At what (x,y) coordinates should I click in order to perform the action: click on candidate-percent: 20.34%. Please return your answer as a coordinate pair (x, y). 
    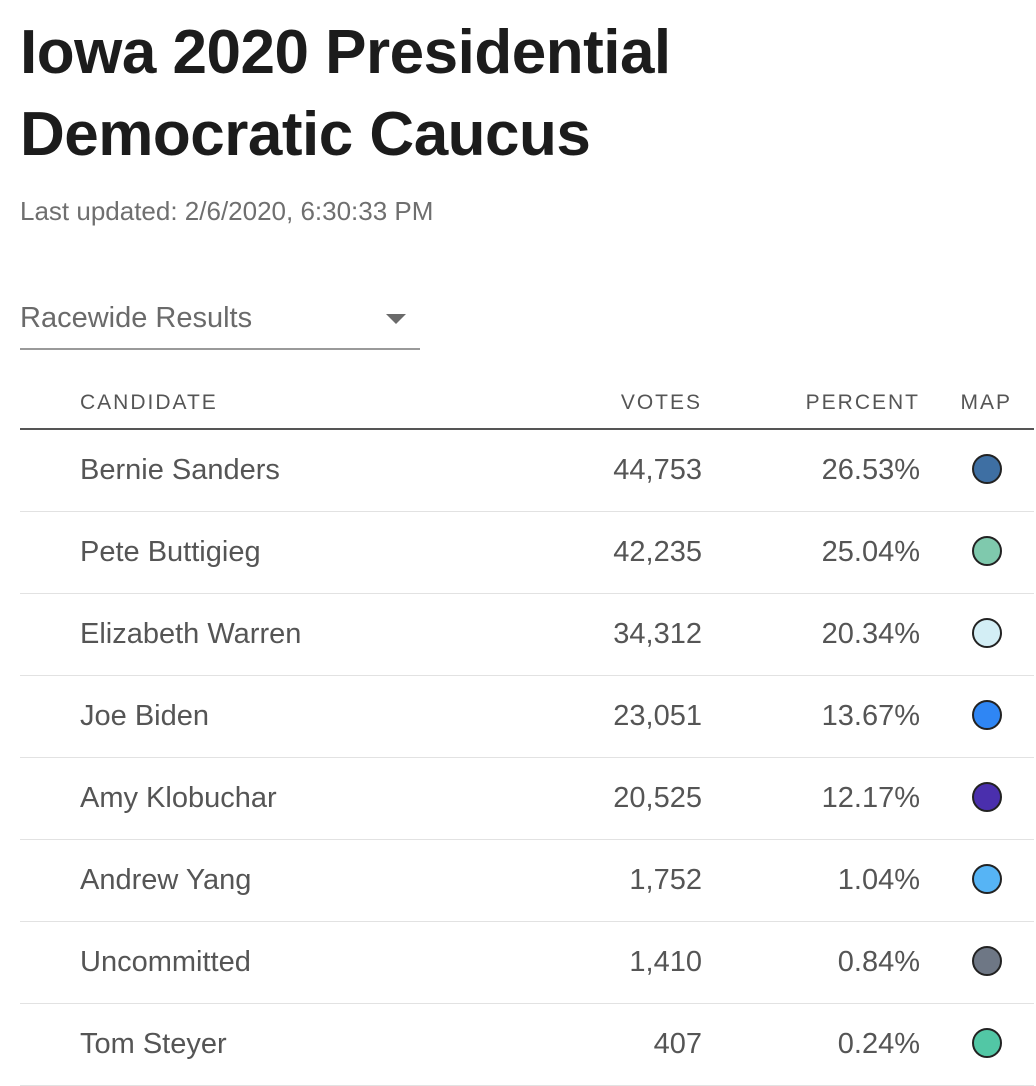
    Looking at the image, I should click on (870, 634).